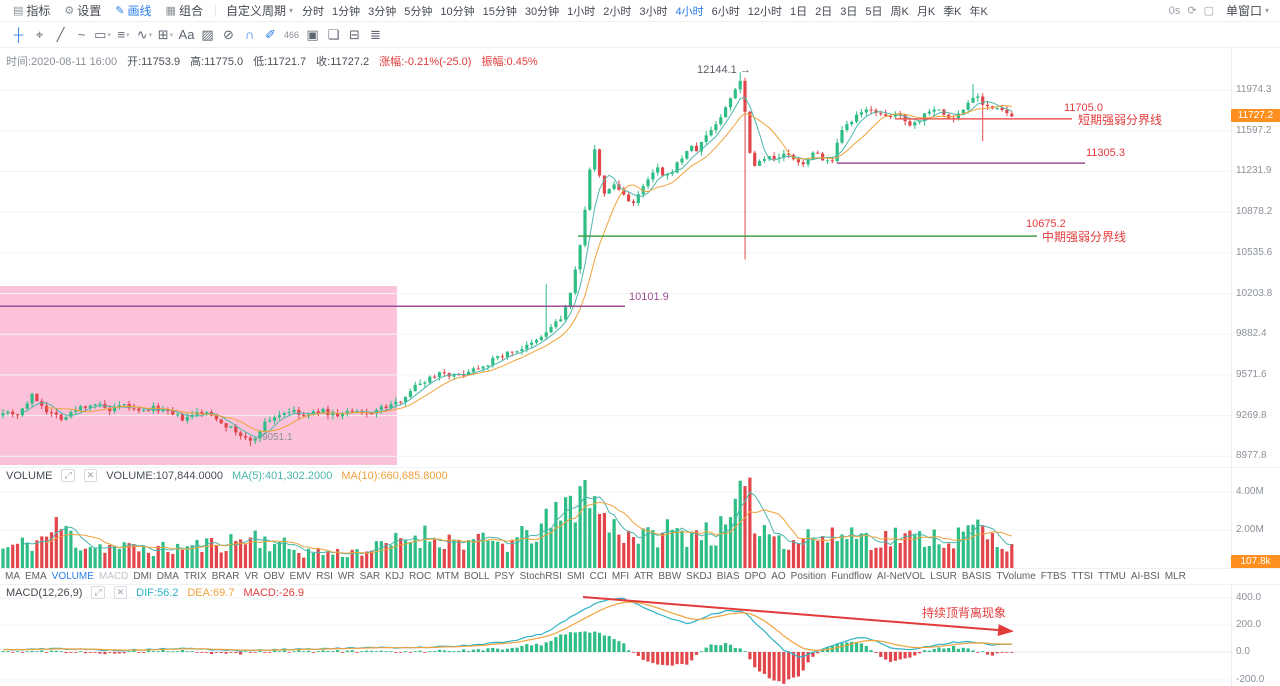 The height and width of the screenshot is (686, 1280). Describe the element at coordinates (899, 11) in the screenshot. I see `timeframe-周K: 周K` at that location.